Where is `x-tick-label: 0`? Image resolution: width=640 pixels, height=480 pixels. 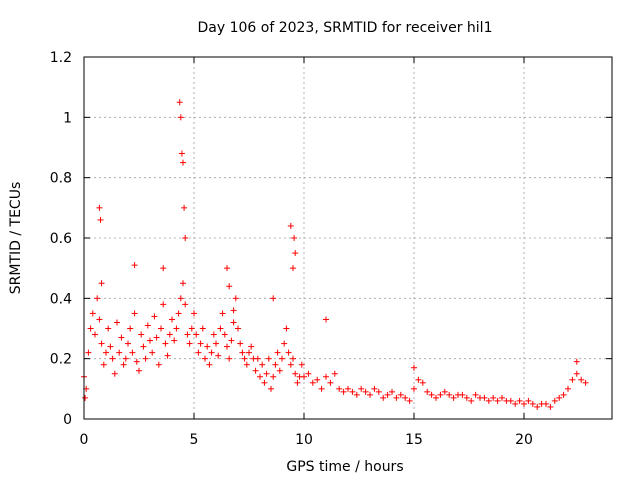
x-tick-label: 0 is located at coordinates (84, 440).